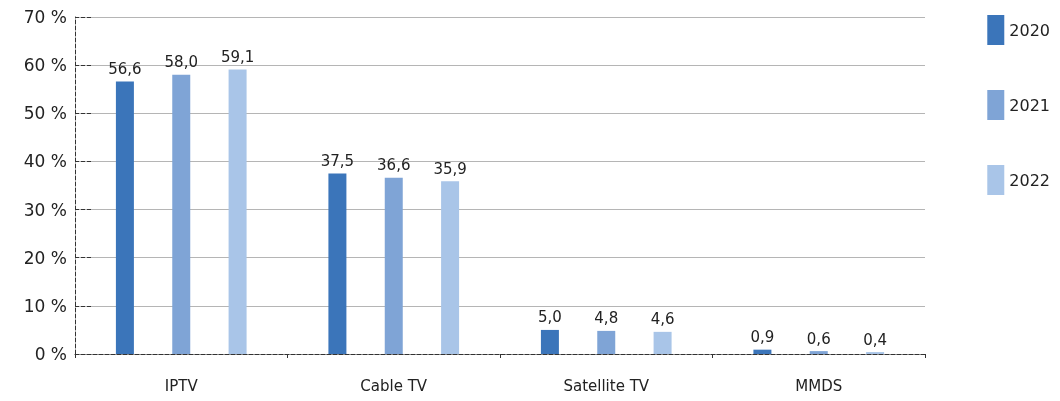 This screenshot has width=1060, height=401. What do you see at coordinates (45, 17) in the screenshot?
I see `y-tick-label: 70 %` at bounding box center [45, 17].